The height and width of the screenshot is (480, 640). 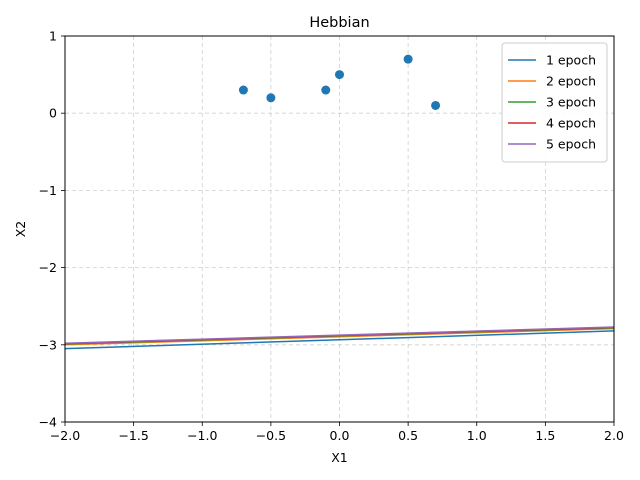 What do you see at coordinates (20, 229) in the screenshot?
I see `y-axis-label: X2` at bounding box center [20, 229].